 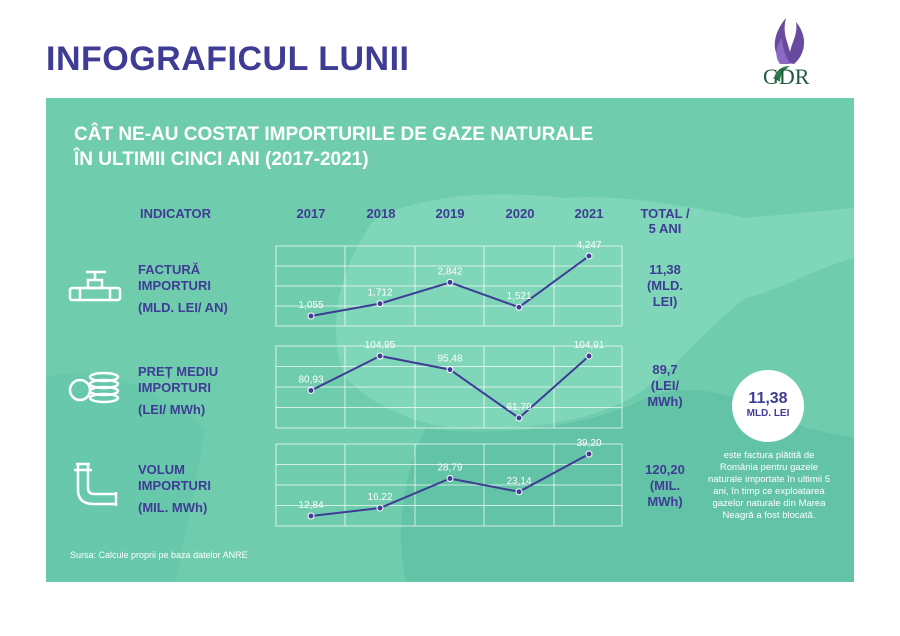 I want to click on indicator-header: INDICATOR, so click(x=176, y=213).